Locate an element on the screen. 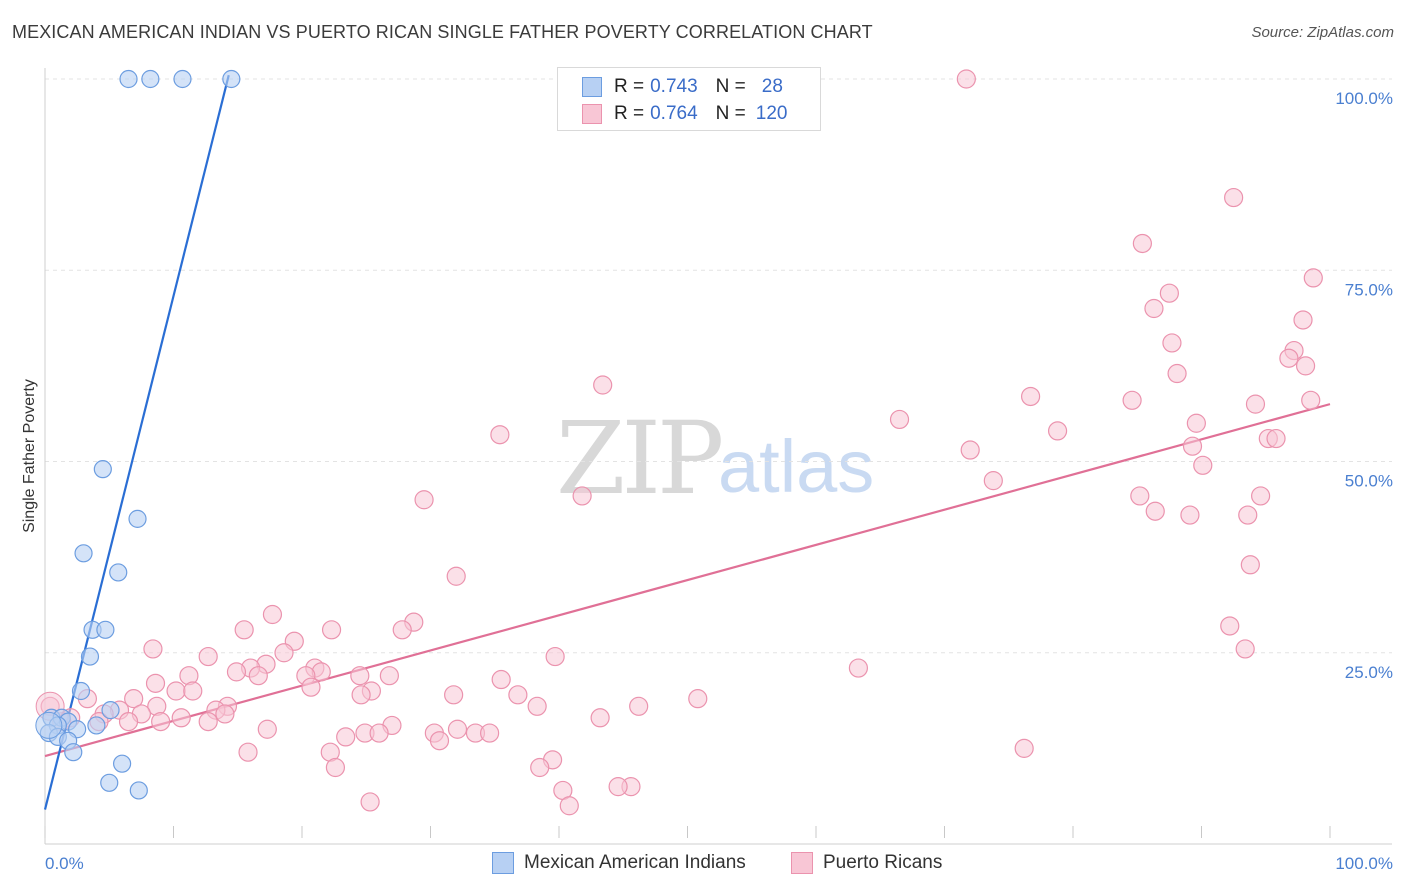 The height and width of the screenshot is (892, 1406). y-tick-label: 50.0% is located at coordinates (1369, 481).